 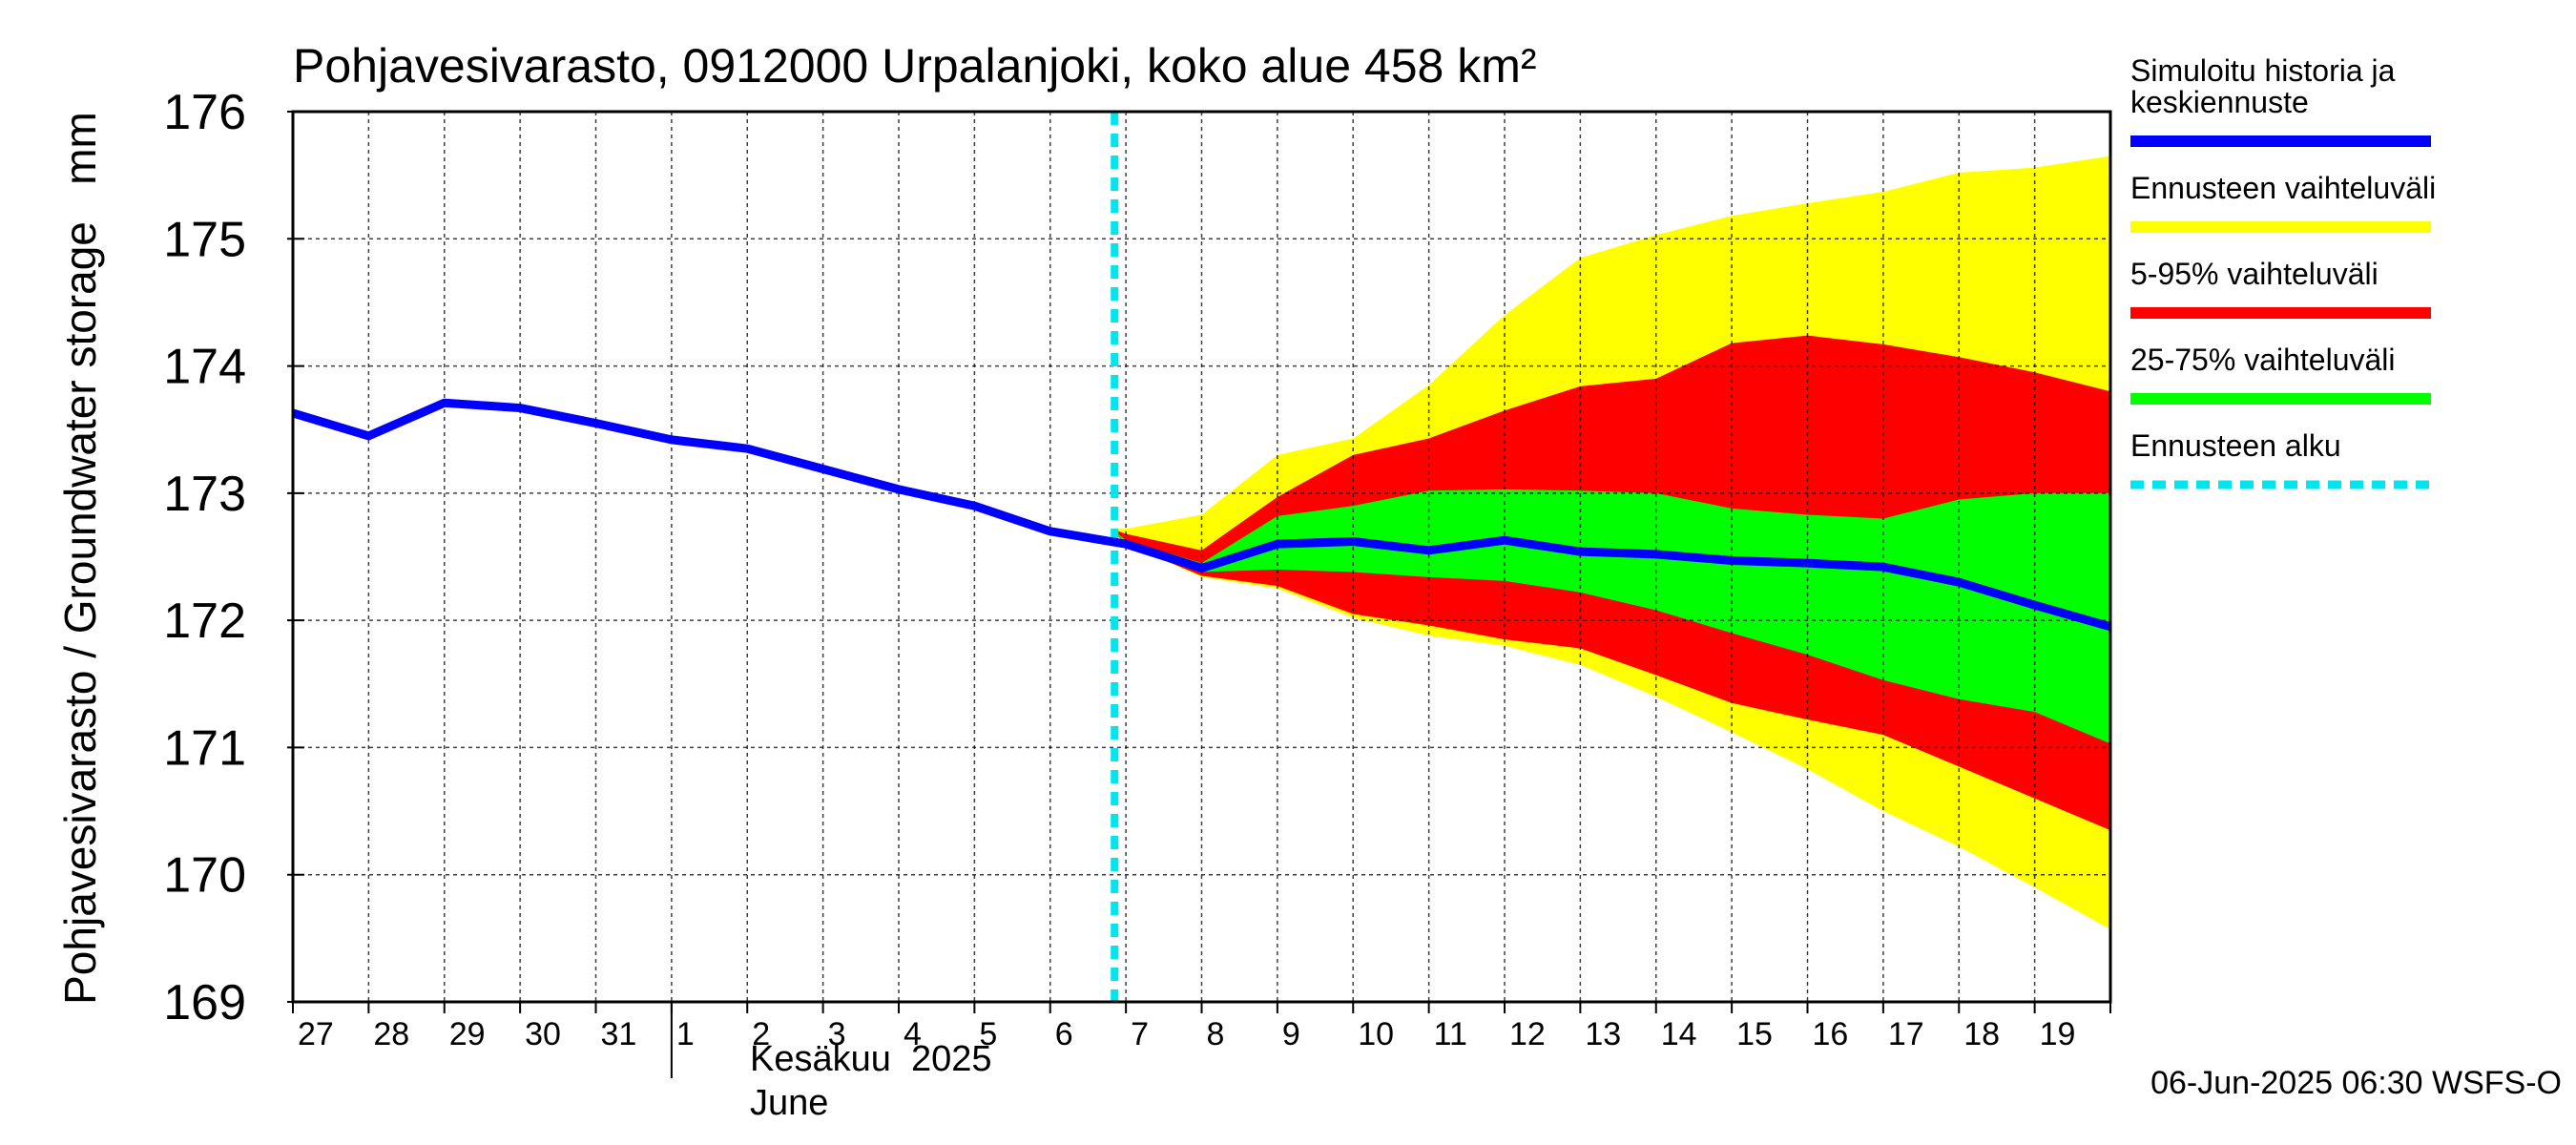 I want to click on y-tick-label: 173, so click(x=204, y=495).